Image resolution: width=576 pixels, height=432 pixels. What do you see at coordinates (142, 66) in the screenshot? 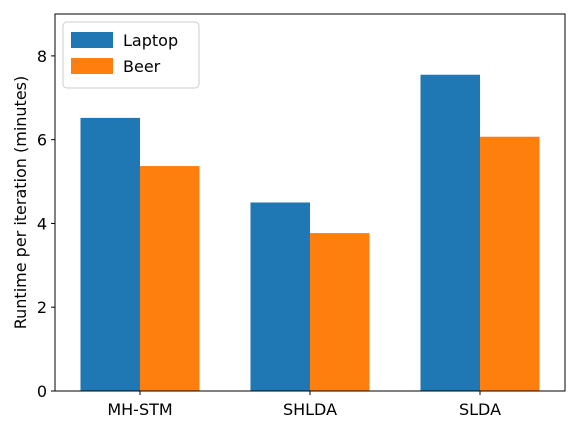
I see `legend-label-beer: Beer` at bounding box center [142, 66].